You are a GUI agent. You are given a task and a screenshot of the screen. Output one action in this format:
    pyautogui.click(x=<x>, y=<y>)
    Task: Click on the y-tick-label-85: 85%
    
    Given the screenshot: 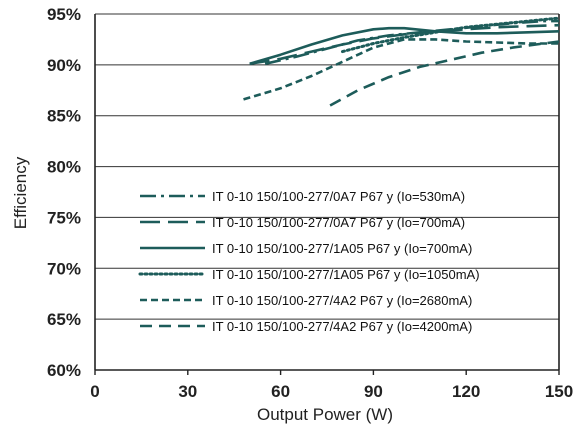 What is the action you would take?
    pyautogui.click(x=64, y=116)
    